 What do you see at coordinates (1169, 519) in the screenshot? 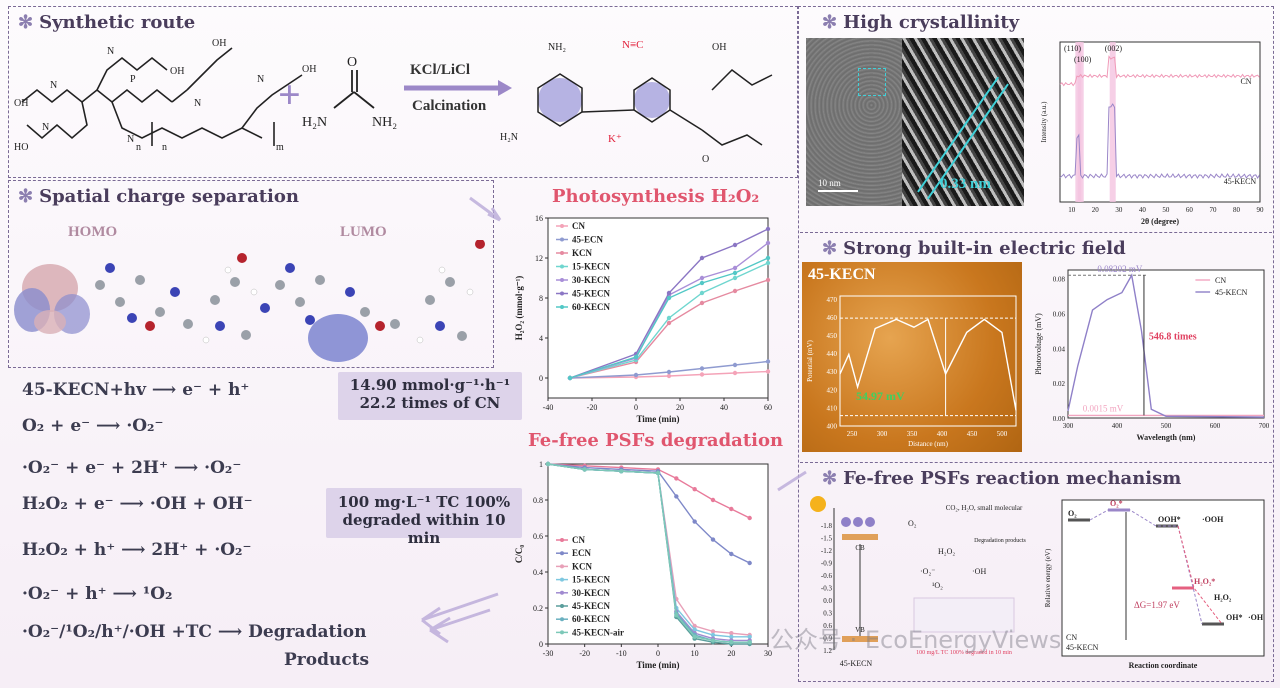
I see `species-label-2: OOH*` at bounding box center [1169, 519].